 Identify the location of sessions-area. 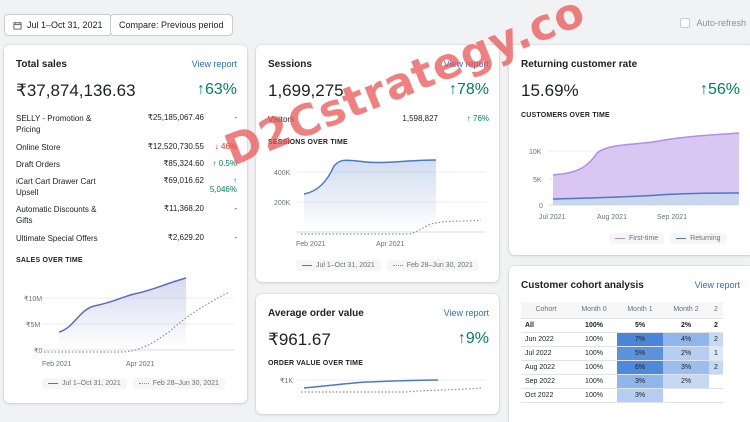
(370, 196).